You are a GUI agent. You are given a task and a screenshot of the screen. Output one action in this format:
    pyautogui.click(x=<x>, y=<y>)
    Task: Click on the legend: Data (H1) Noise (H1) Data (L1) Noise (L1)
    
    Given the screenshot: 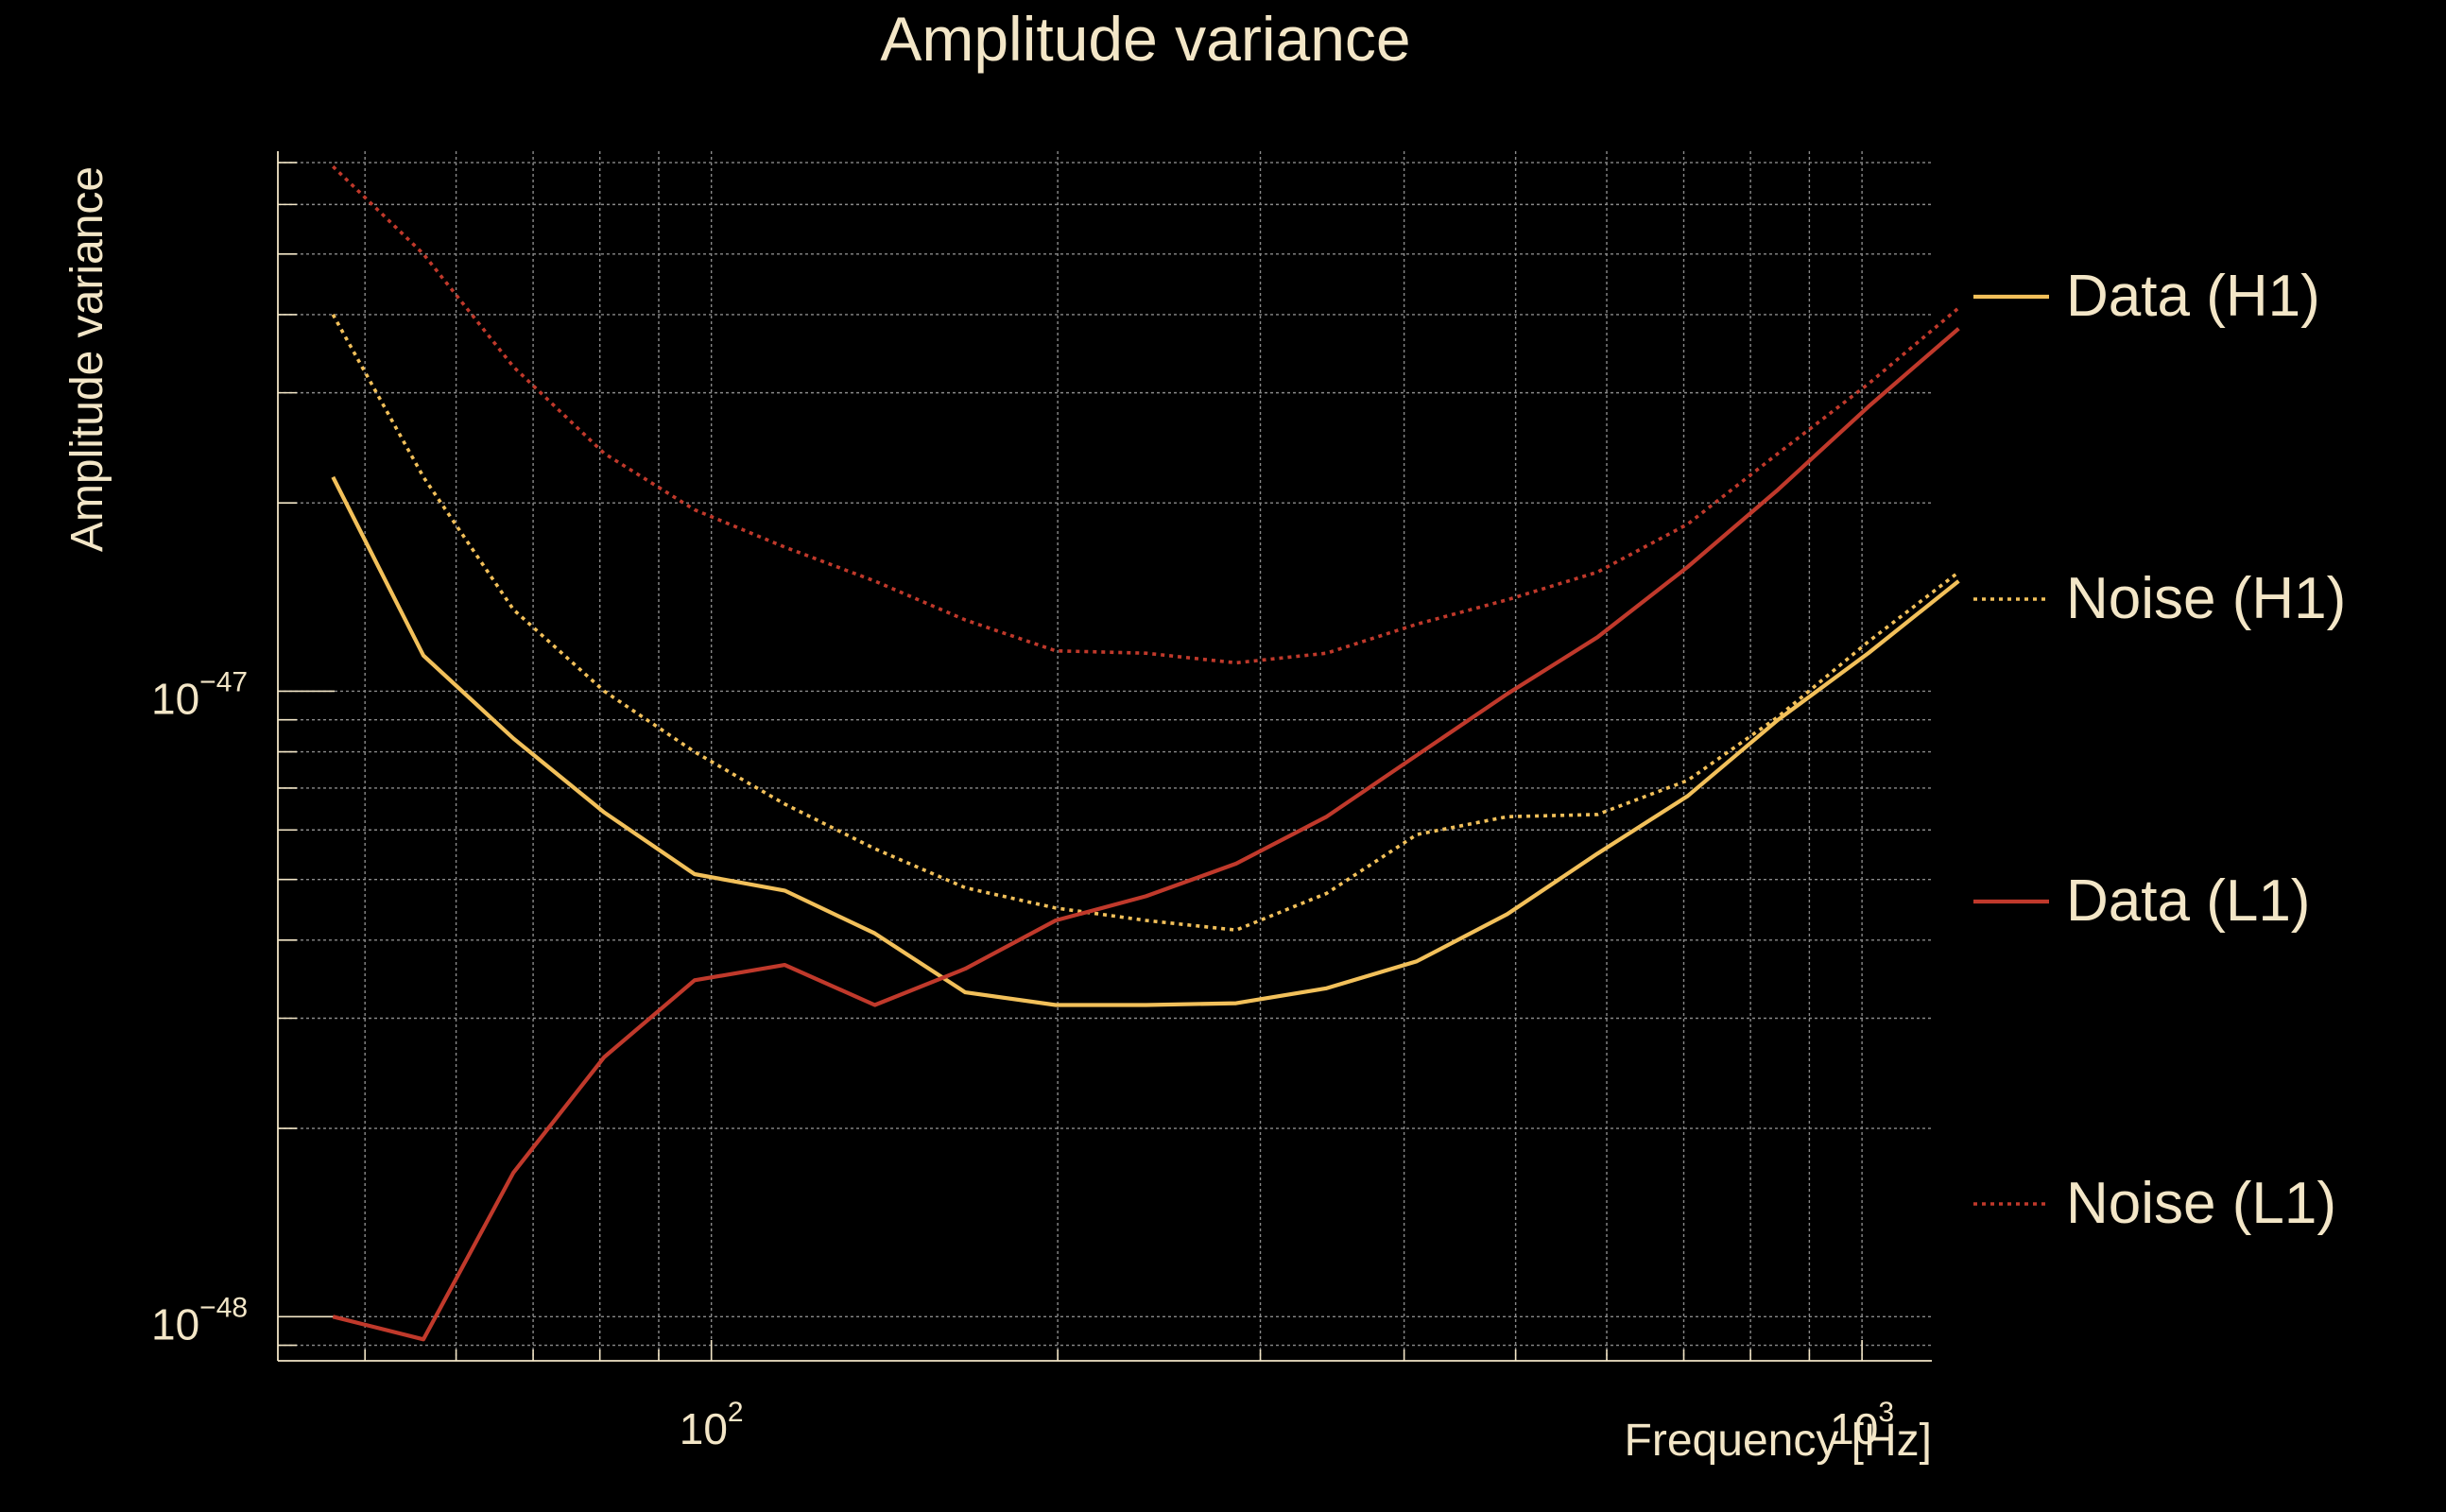 What is the action you would take?
    pyautogui.click(x=2159, y=750)
    